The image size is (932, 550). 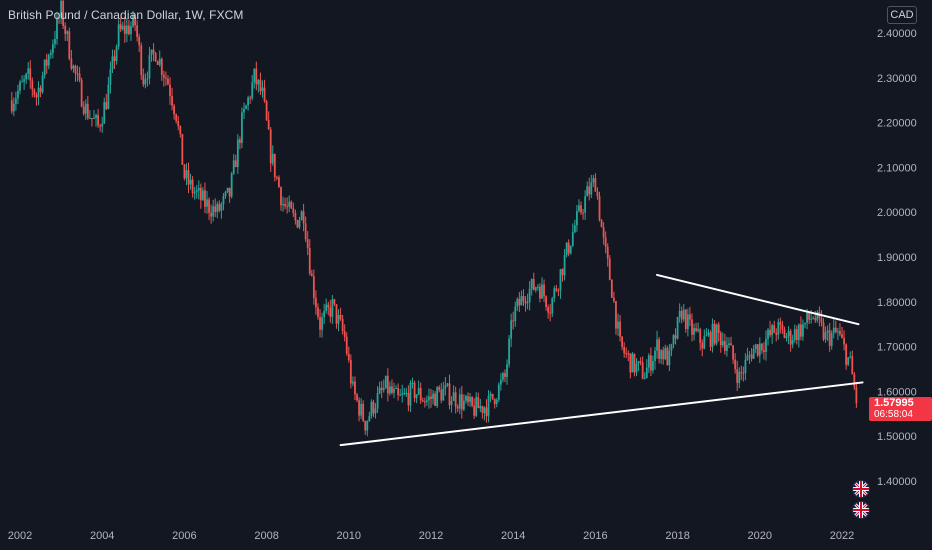 What do you see at coordinates (760, 536) in the screenshot?
I see `x-tick-label: 2020` at bounding box center [760, 536].